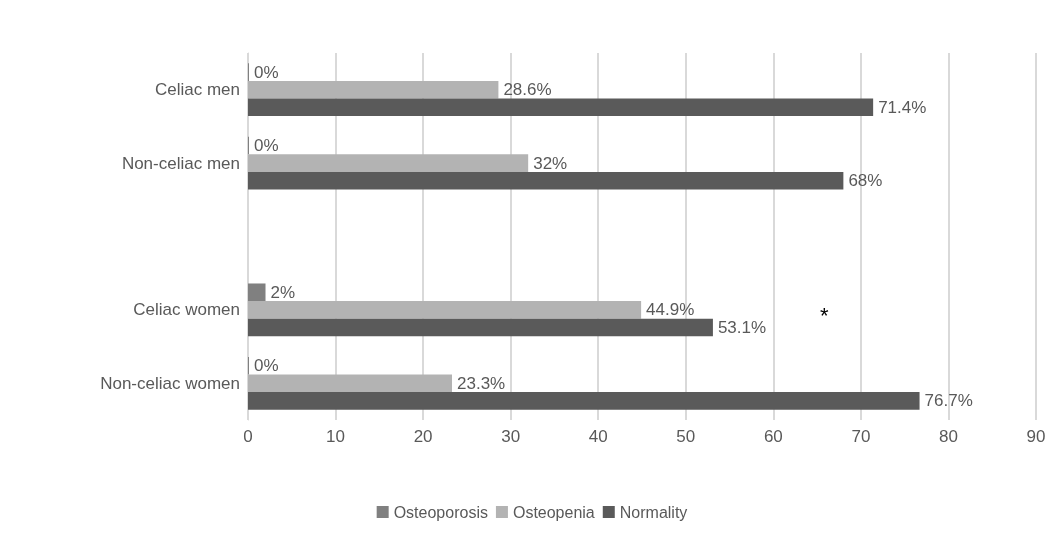 The height and width of the screenshot is (553, 1064). I want to click on x-tick-label: 10, so click(336, 436).